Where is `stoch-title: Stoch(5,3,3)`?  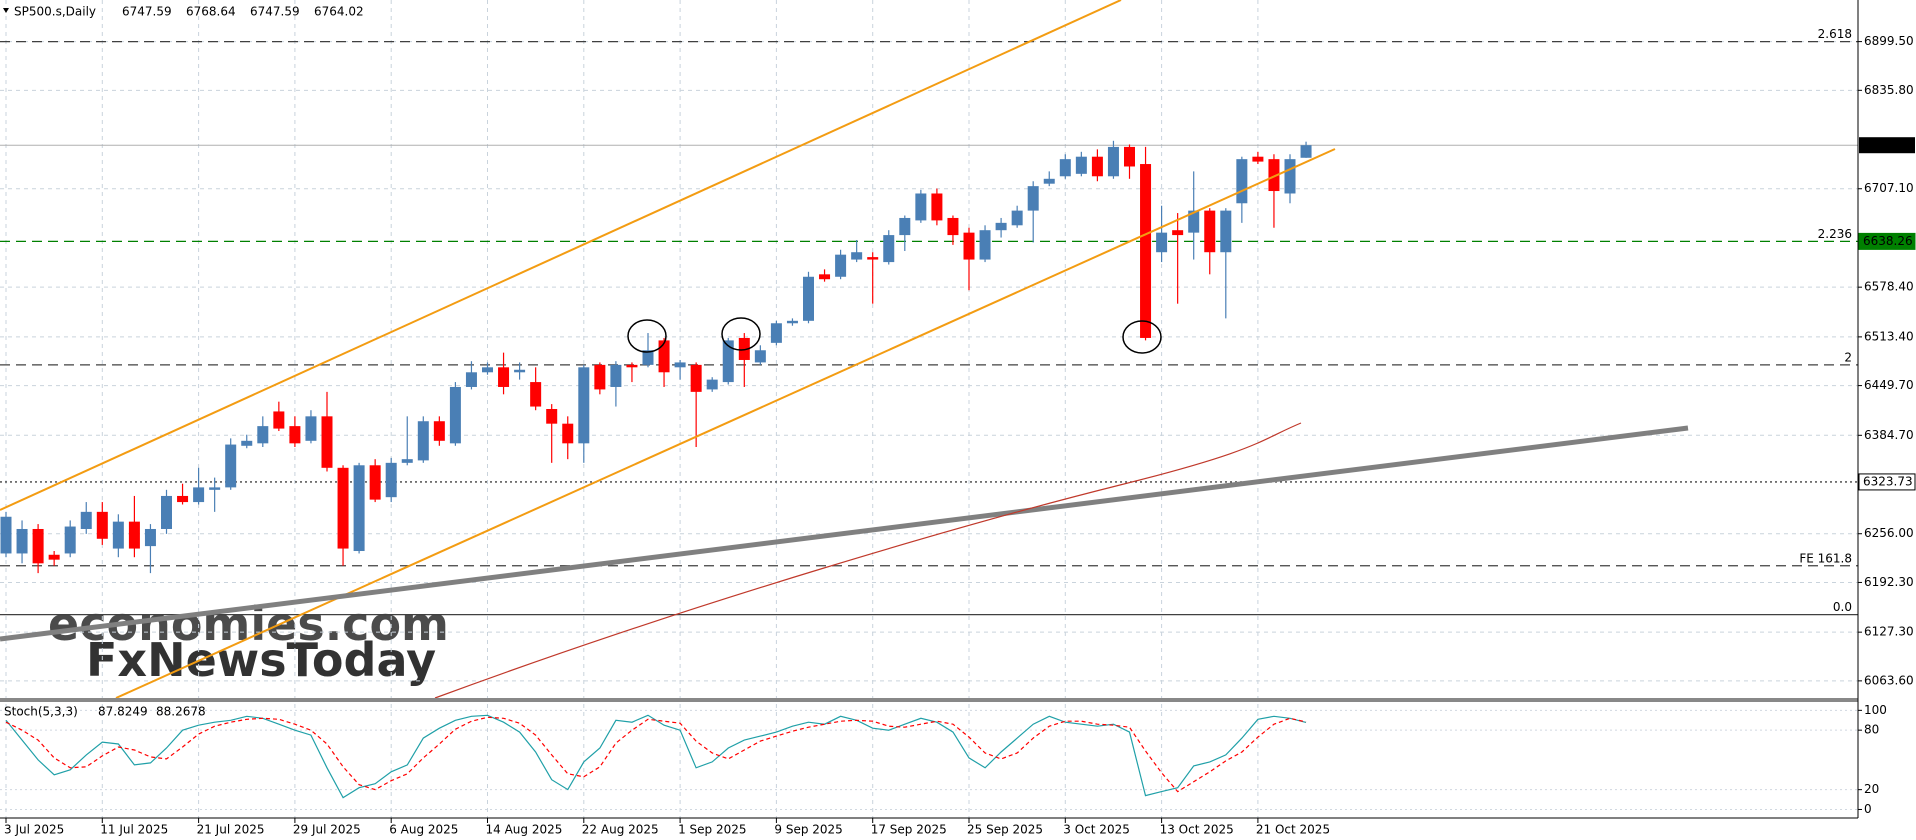 stoch-title: Stoch(5,3,3) is located at coordinates (41, 712).